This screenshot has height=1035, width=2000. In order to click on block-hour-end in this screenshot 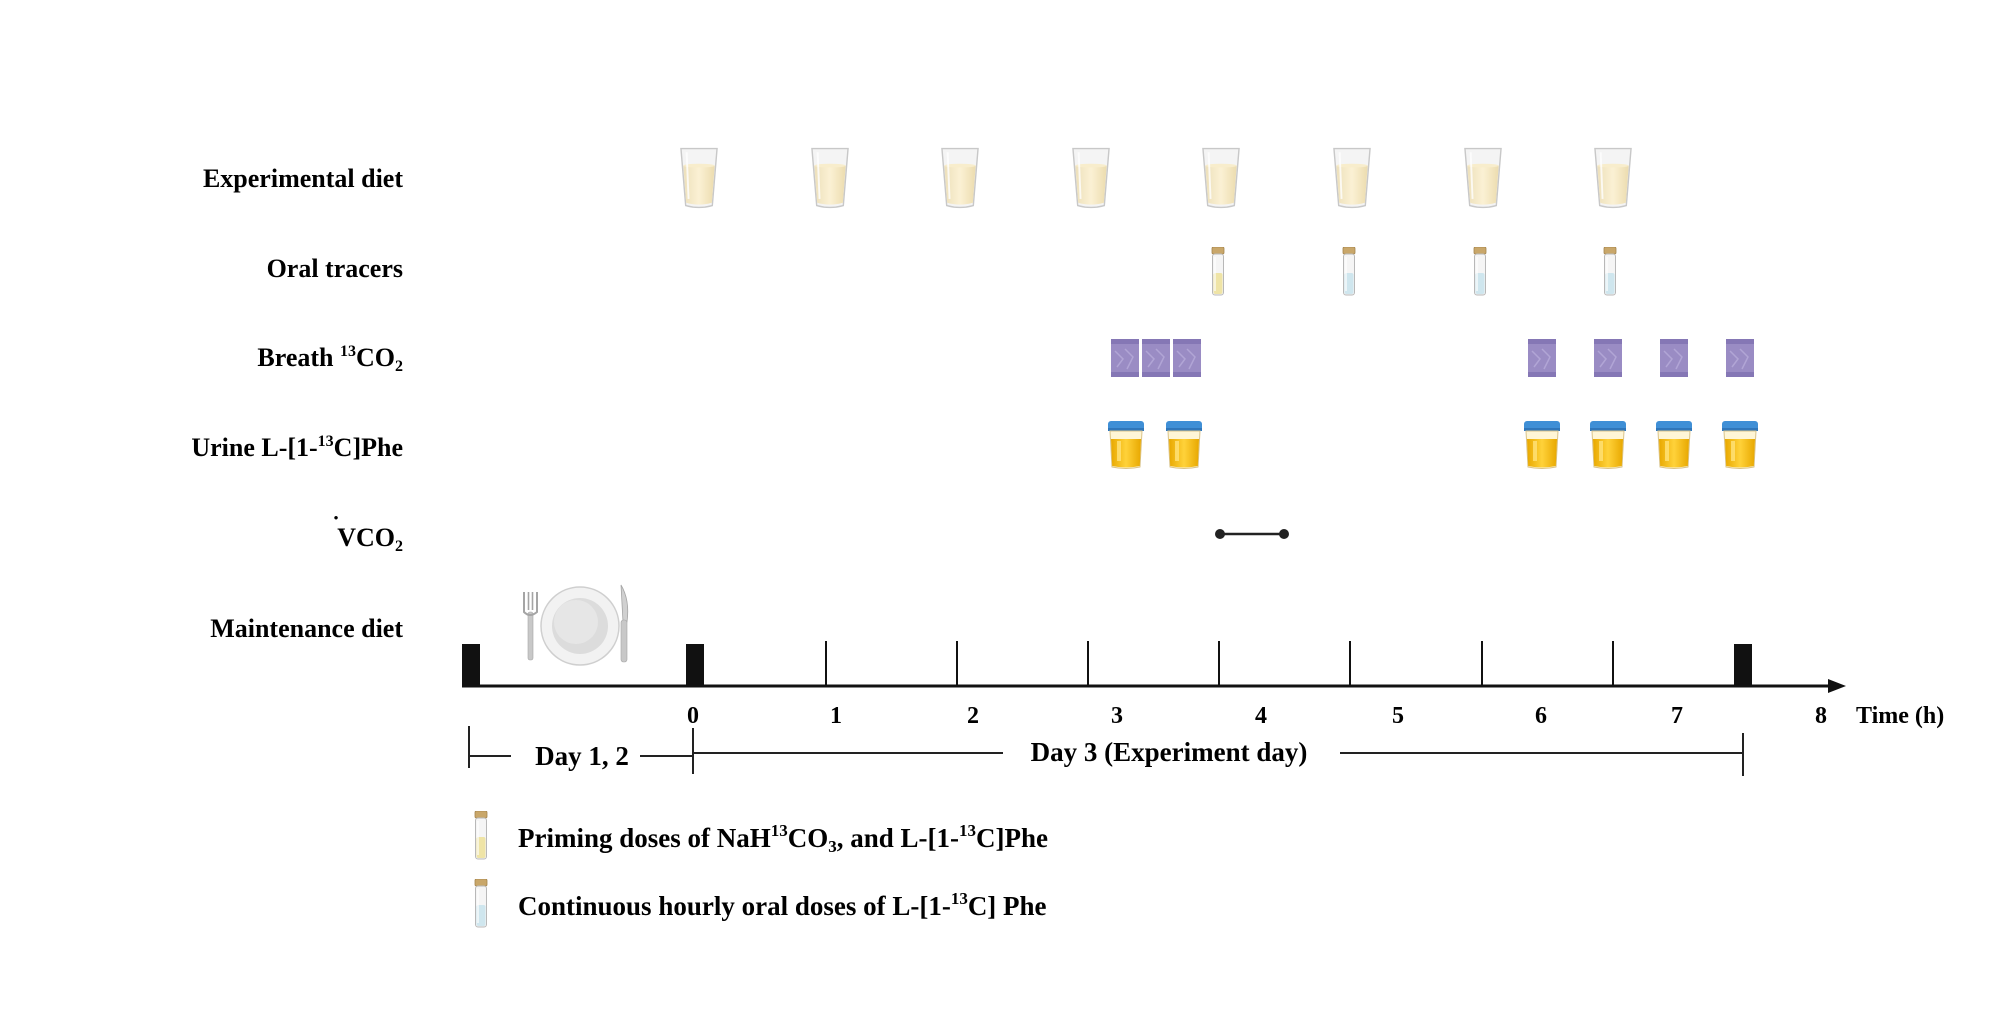, I will do `click(1743, 665)`.